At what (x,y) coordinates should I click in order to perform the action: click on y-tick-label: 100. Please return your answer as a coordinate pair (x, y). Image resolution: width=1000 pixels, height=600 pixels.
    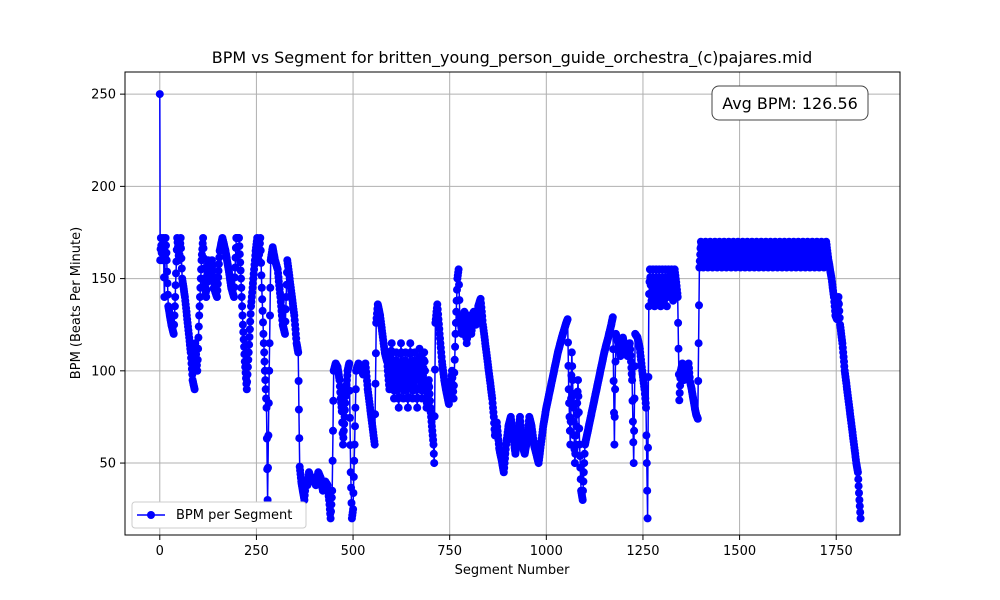
    Looking at the image, I should click on (103, 371).